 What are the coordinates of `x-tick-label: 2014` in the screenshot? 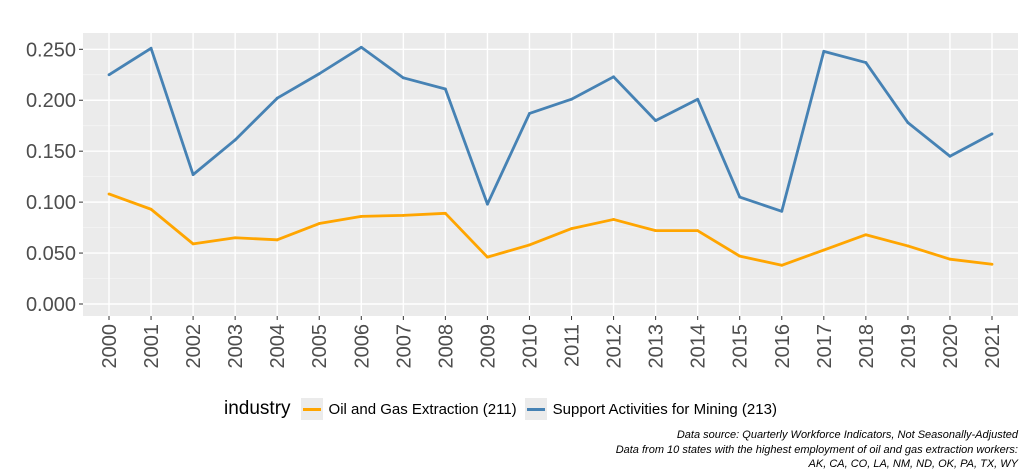 It's located at (699, 346).